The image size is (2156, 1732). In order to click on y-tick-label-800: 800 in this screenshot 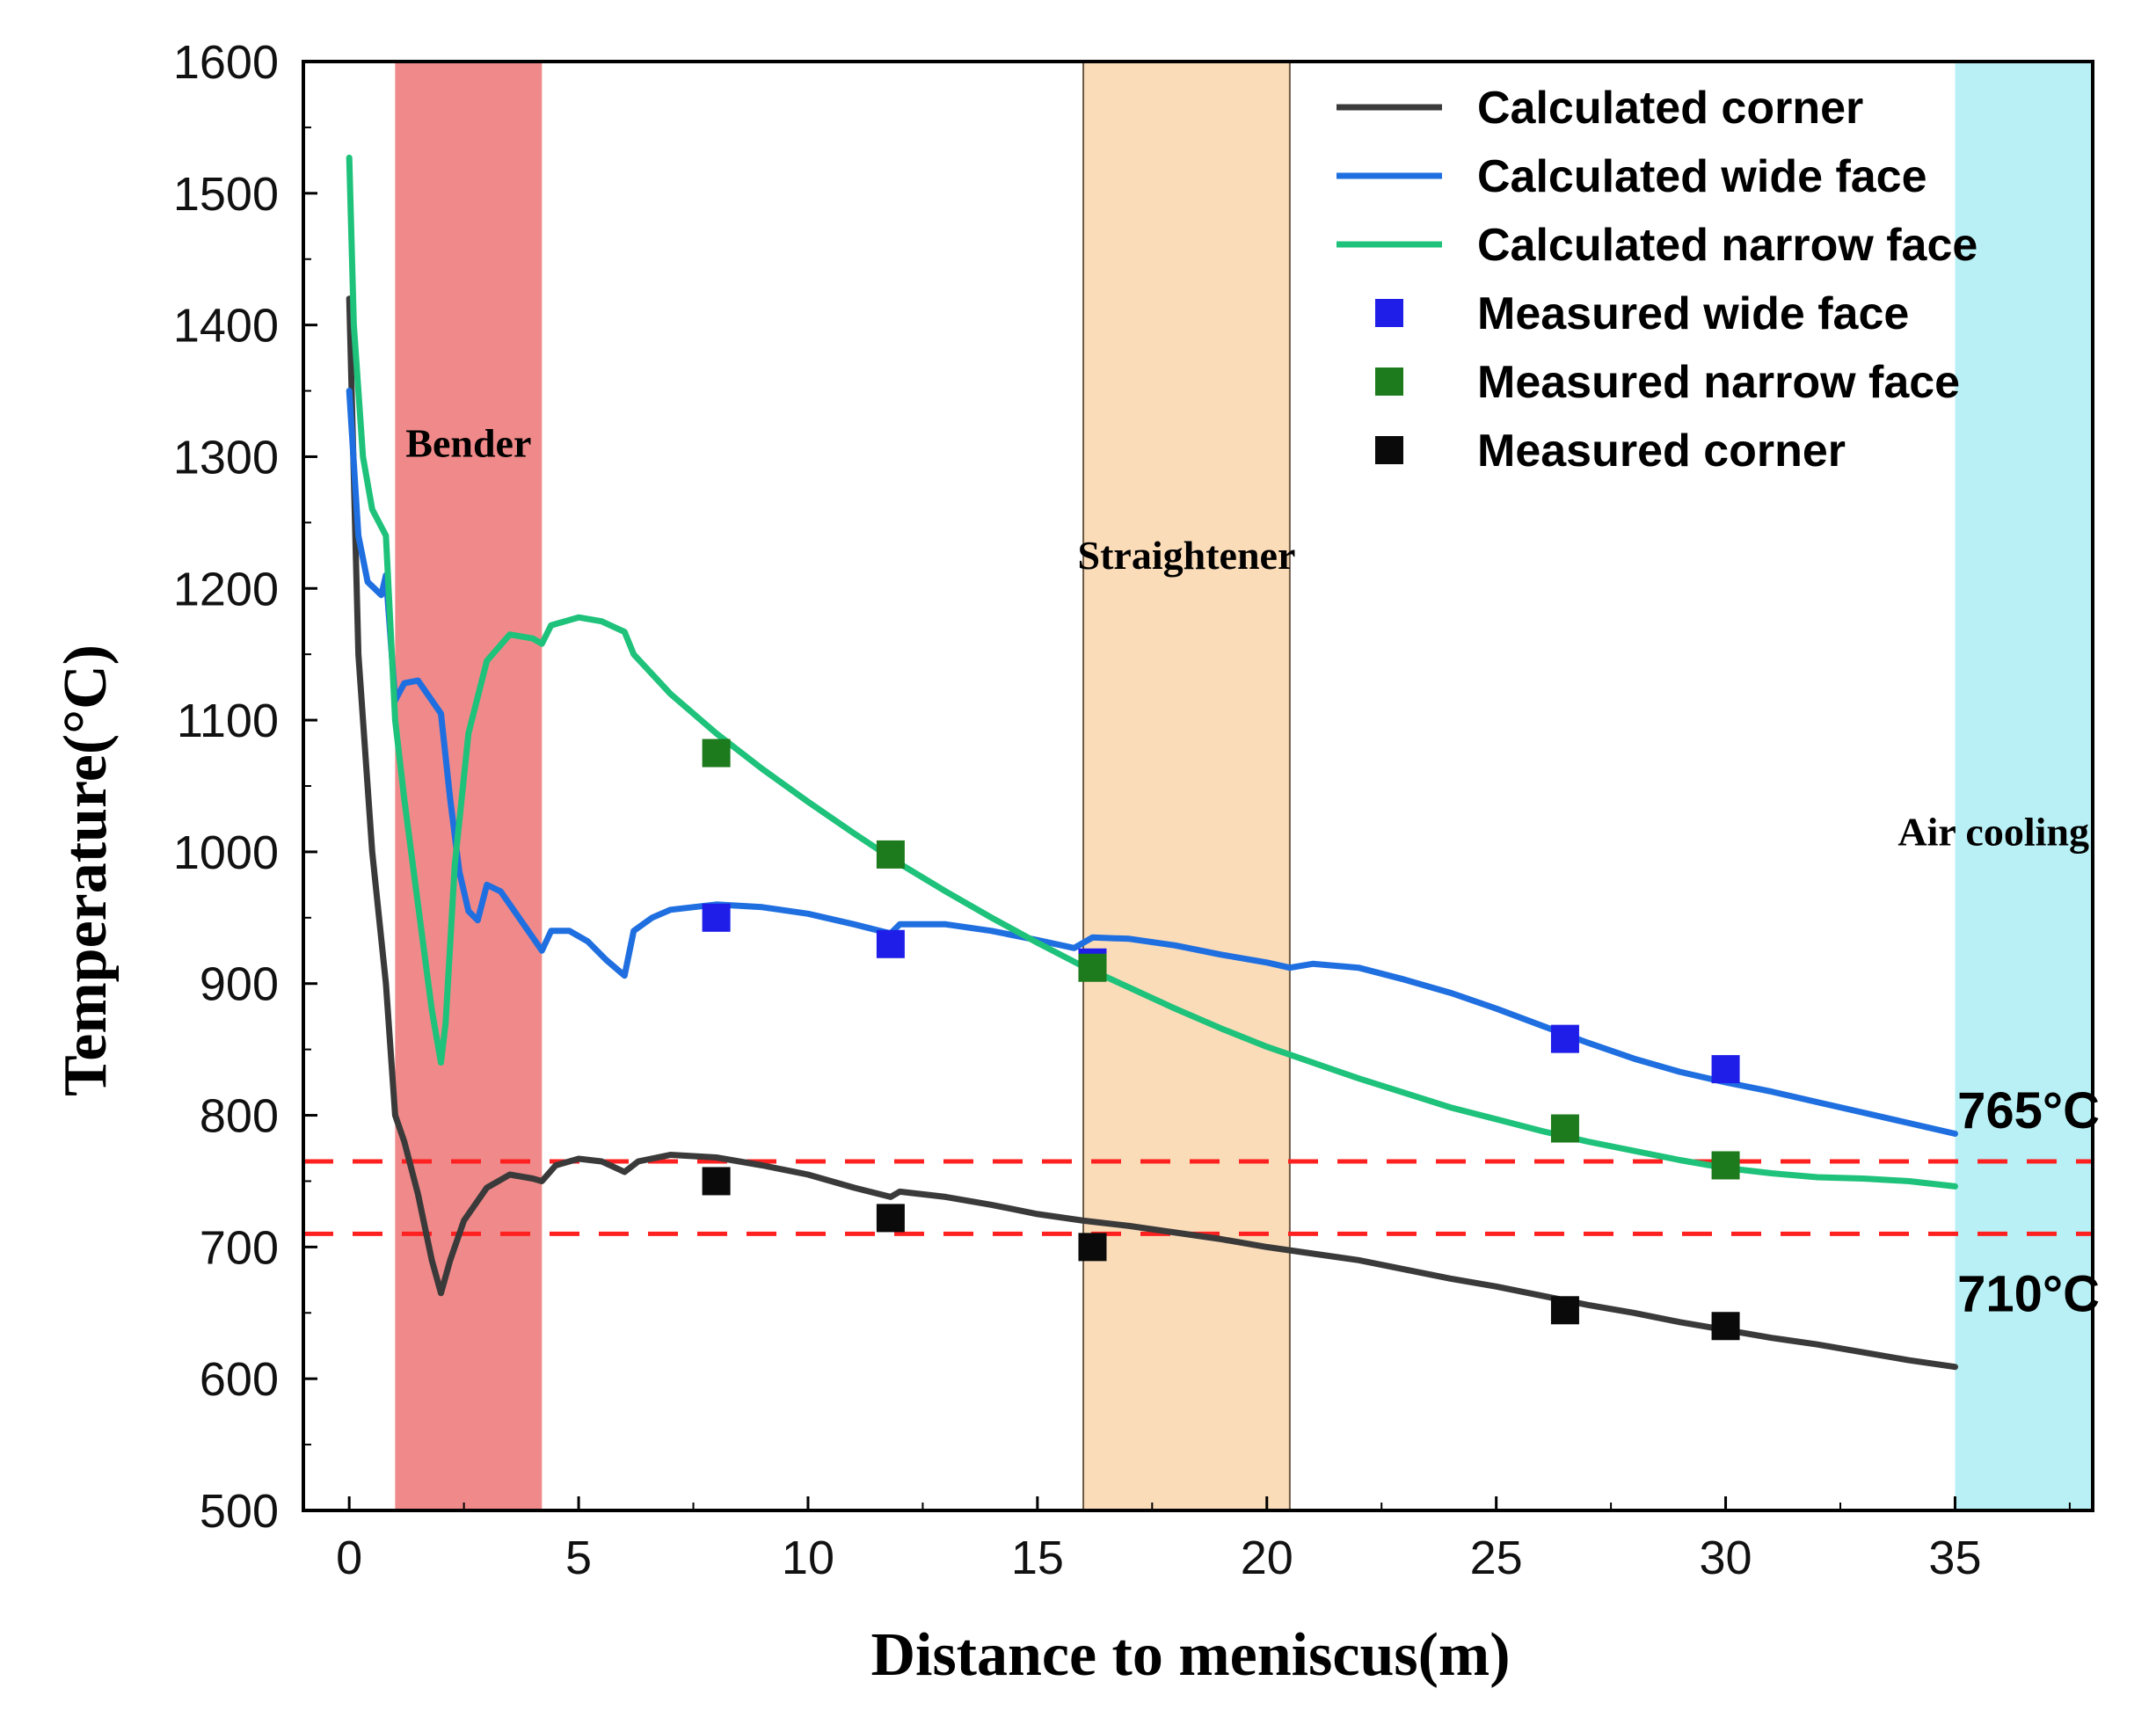, I will do `click(239, 1116)`.